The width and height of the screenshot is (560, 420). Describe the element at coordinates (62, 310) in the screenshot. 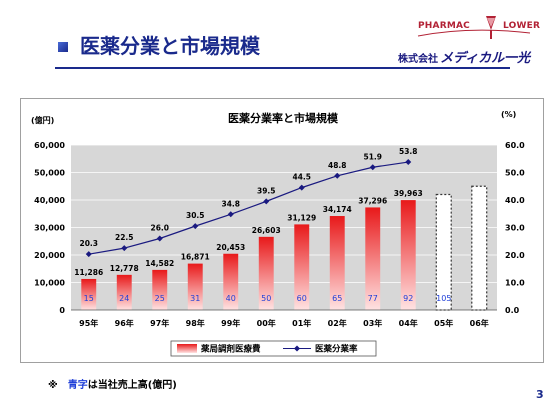

I see `y-left-tick-label: 0` at that location.